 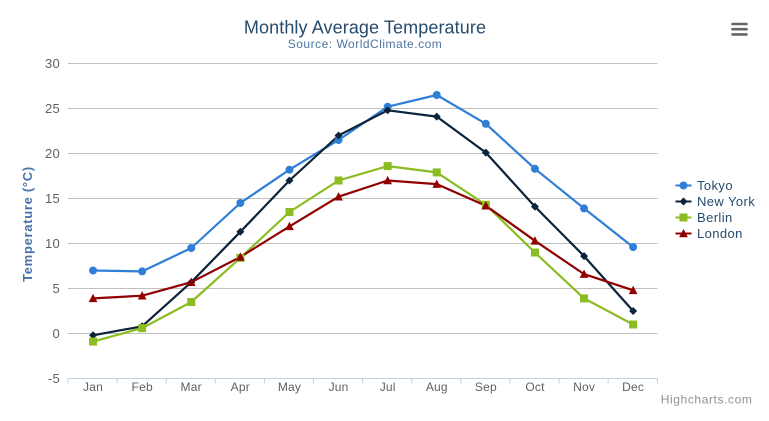 I want to click on svg-text: Temperature (°C), so click(x=27, y=224).